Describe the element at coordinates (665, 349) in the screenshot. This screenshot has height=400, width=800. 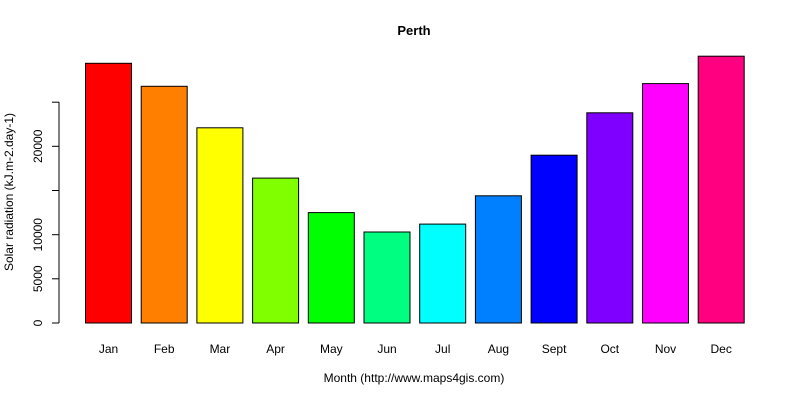
I see `x-tick-label-nov: Nov` at that location.